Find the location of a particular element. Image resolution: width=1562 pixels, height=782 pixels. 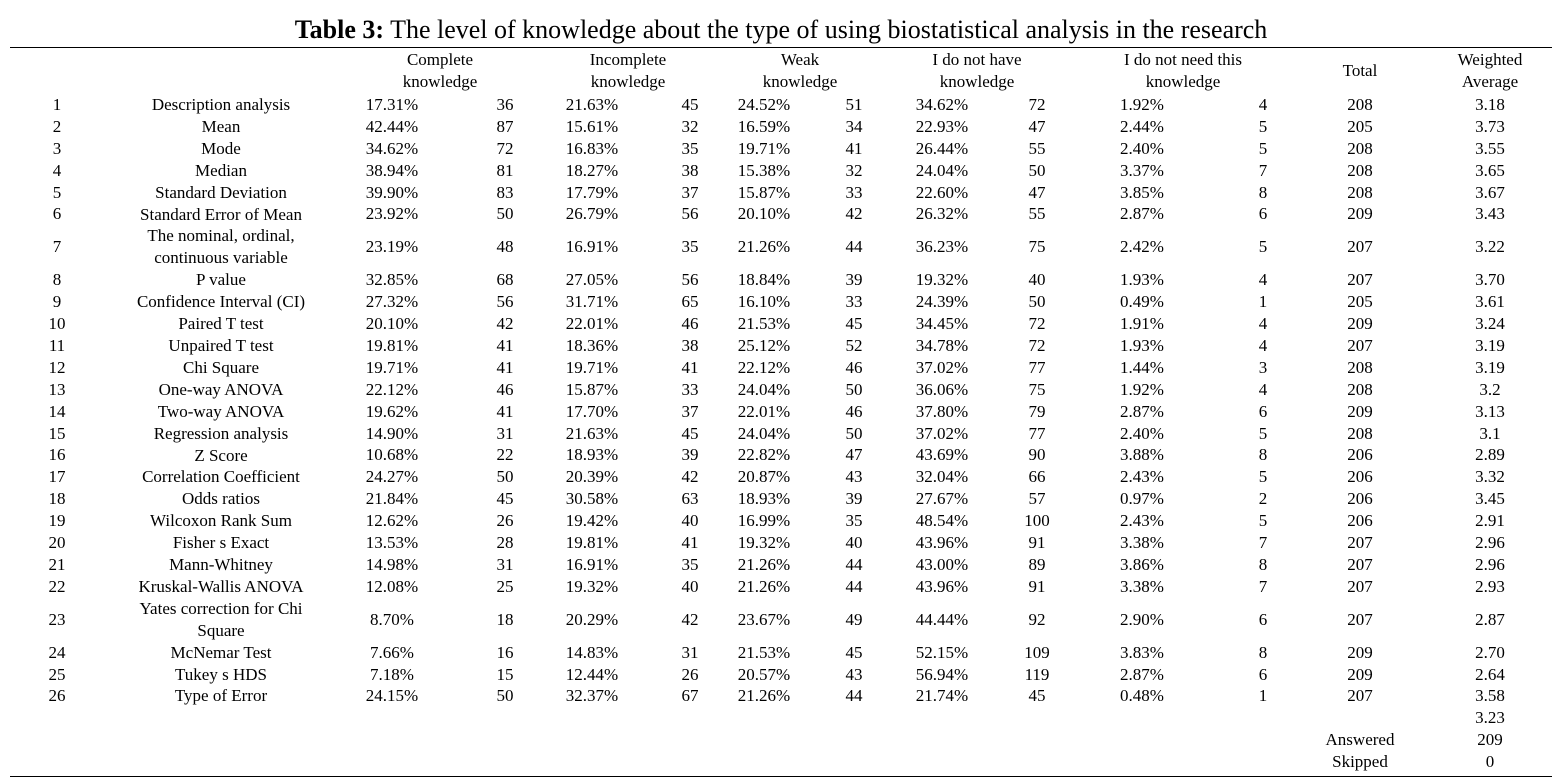

cell: 4 is located at coordinates (1263, 345).